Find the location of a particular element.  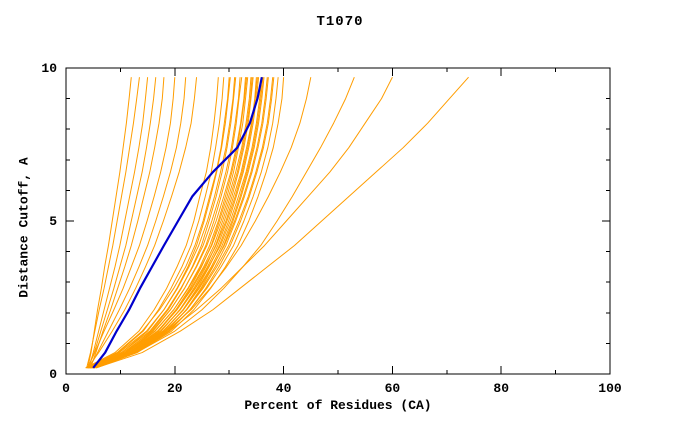

y-tick-label: 5 is located at coordinates (53, 221).